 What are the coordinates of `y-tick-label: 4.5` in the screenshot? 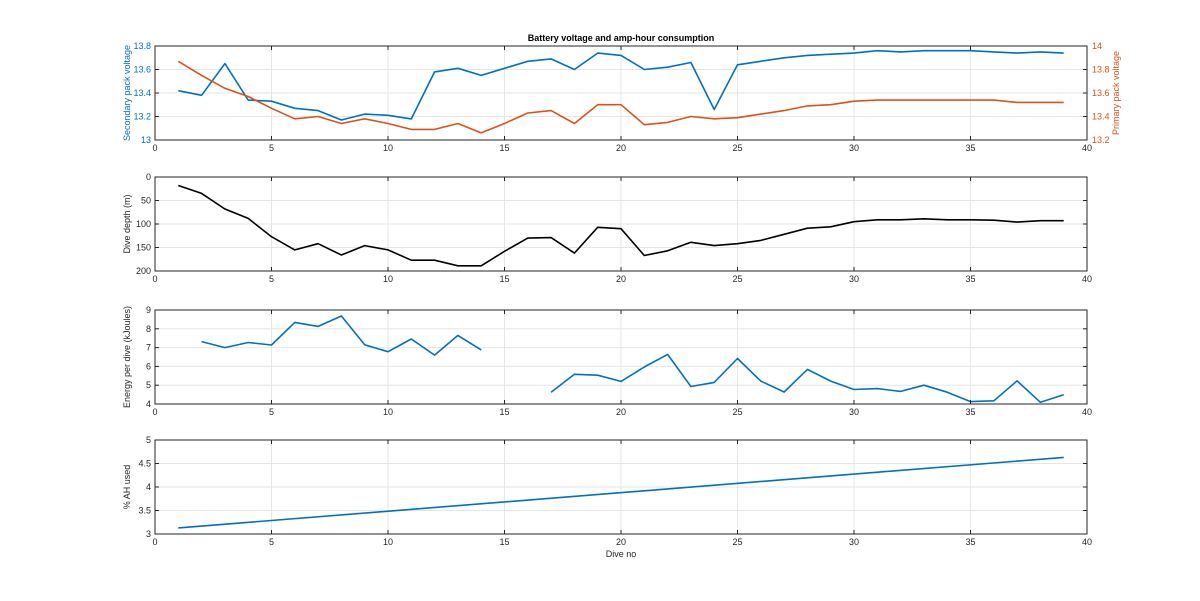 It's located at (144, 464).